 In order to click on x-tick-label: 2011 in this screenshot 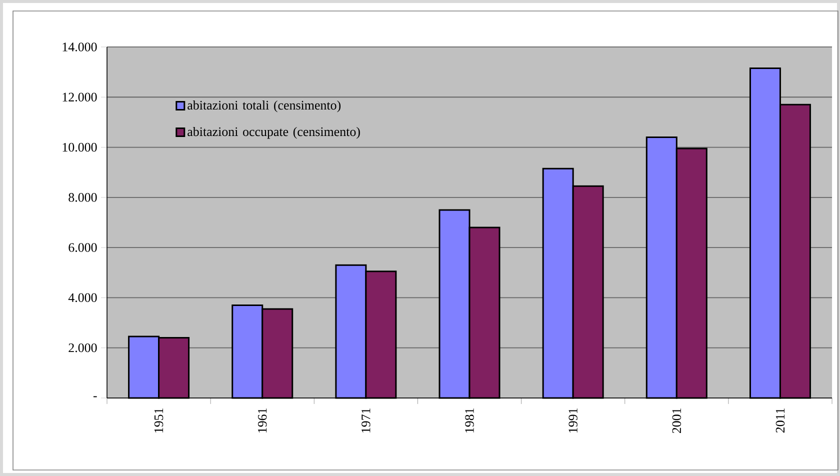, I will do `click(780, 420)`.